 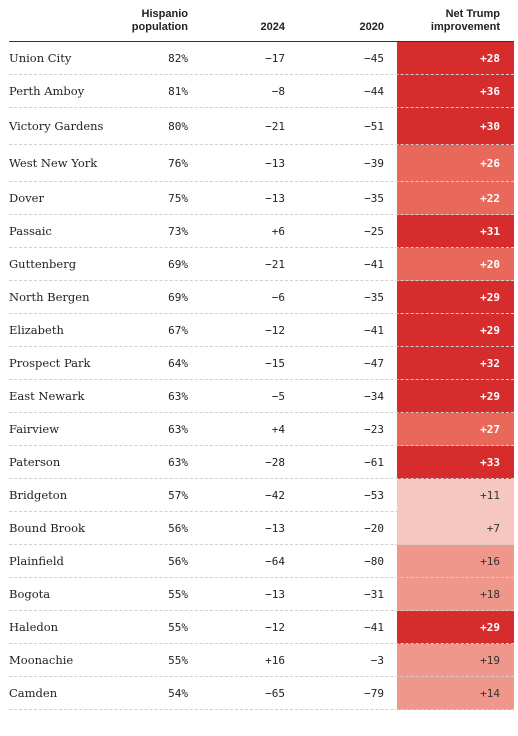 What do you see at coordinates (374, 429) in the screenshot?
I see `margin-2020-value: −23` at bounding box center [374, 429].